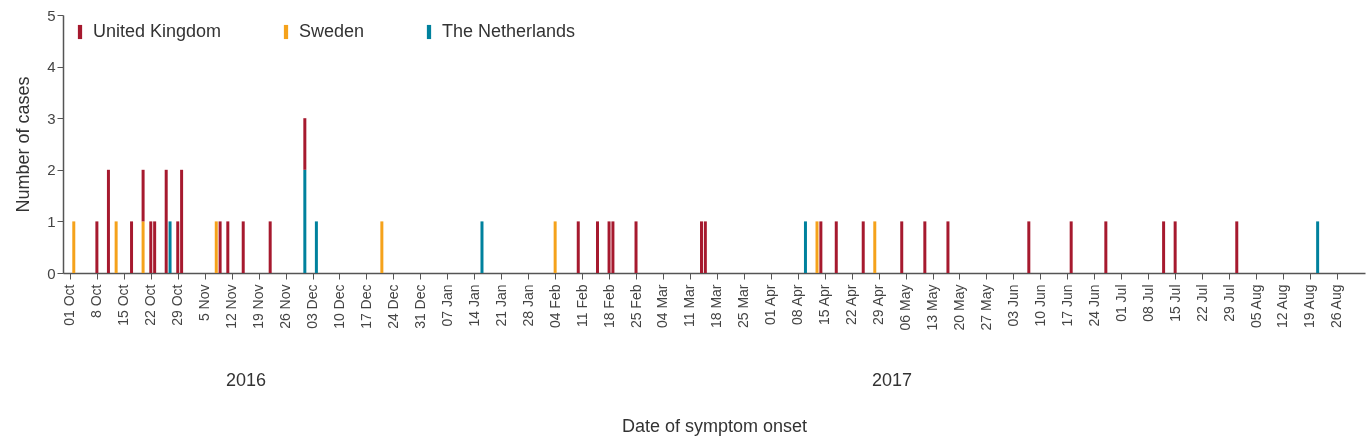  Describe the element at coordinates (662, 306) in the screenshot. I see `x-tick-label: 04 Mar` at that location.